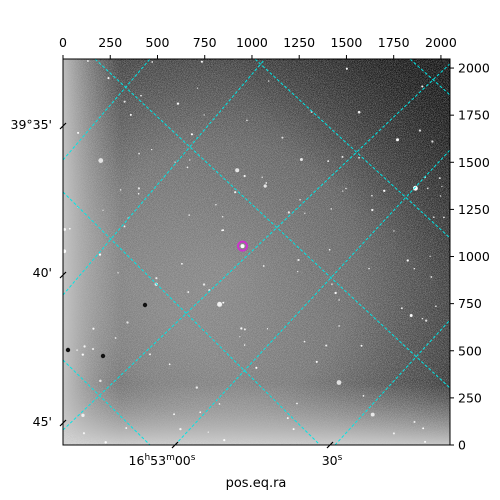 The height and width of the screenshot is (500, 500). What do you see at coordinates (256, 483) in the screenshot?
I see `x-axis-title: pos.eq.ra` at bounding box center [256, 483].